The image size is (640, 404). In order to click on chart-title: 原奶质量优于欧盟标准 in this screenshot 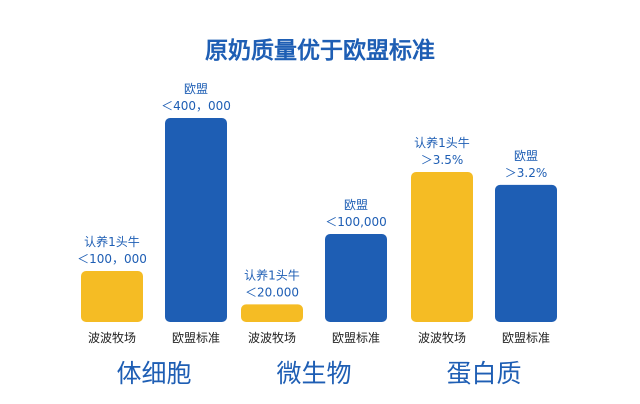, I will do `click(320, 51)`.